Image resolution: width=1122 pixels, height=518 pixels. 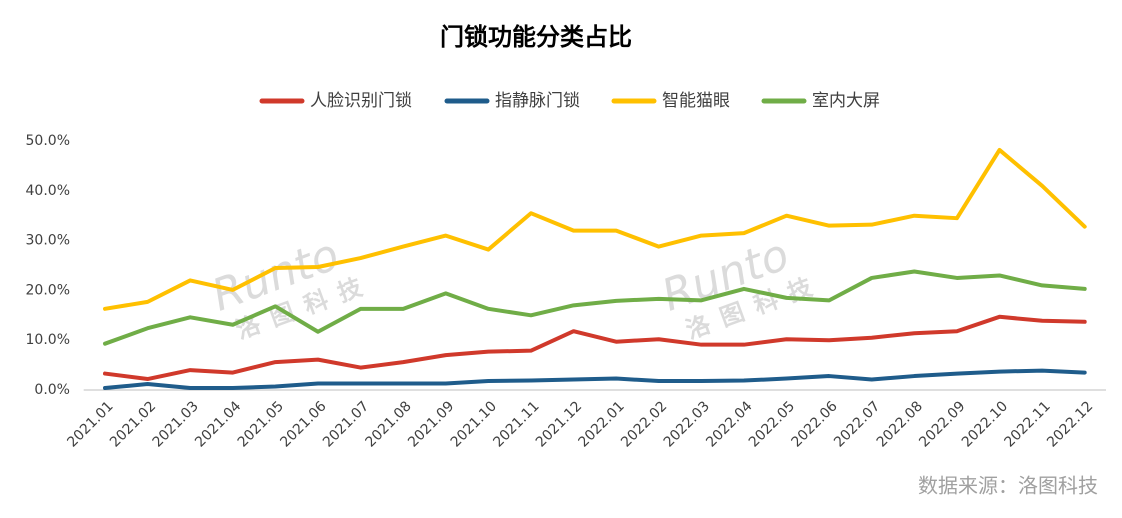 I want to click on chart-title: 门锁功能分类占比, so click(x=536, y=37).